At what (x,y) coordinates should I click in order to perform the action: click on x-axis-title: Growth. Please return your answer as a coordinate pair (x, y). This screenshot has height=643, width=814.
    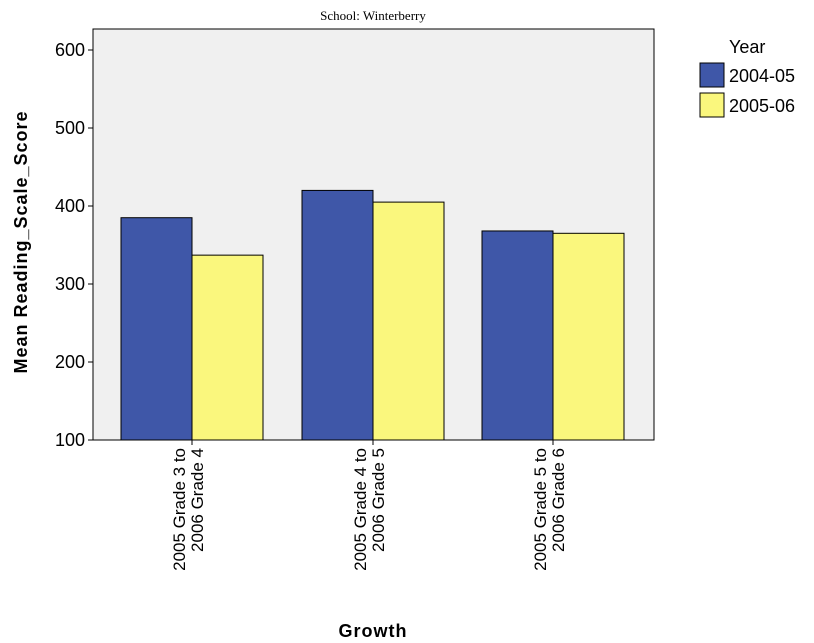
    Looking at the image, I should click on (373, 631).